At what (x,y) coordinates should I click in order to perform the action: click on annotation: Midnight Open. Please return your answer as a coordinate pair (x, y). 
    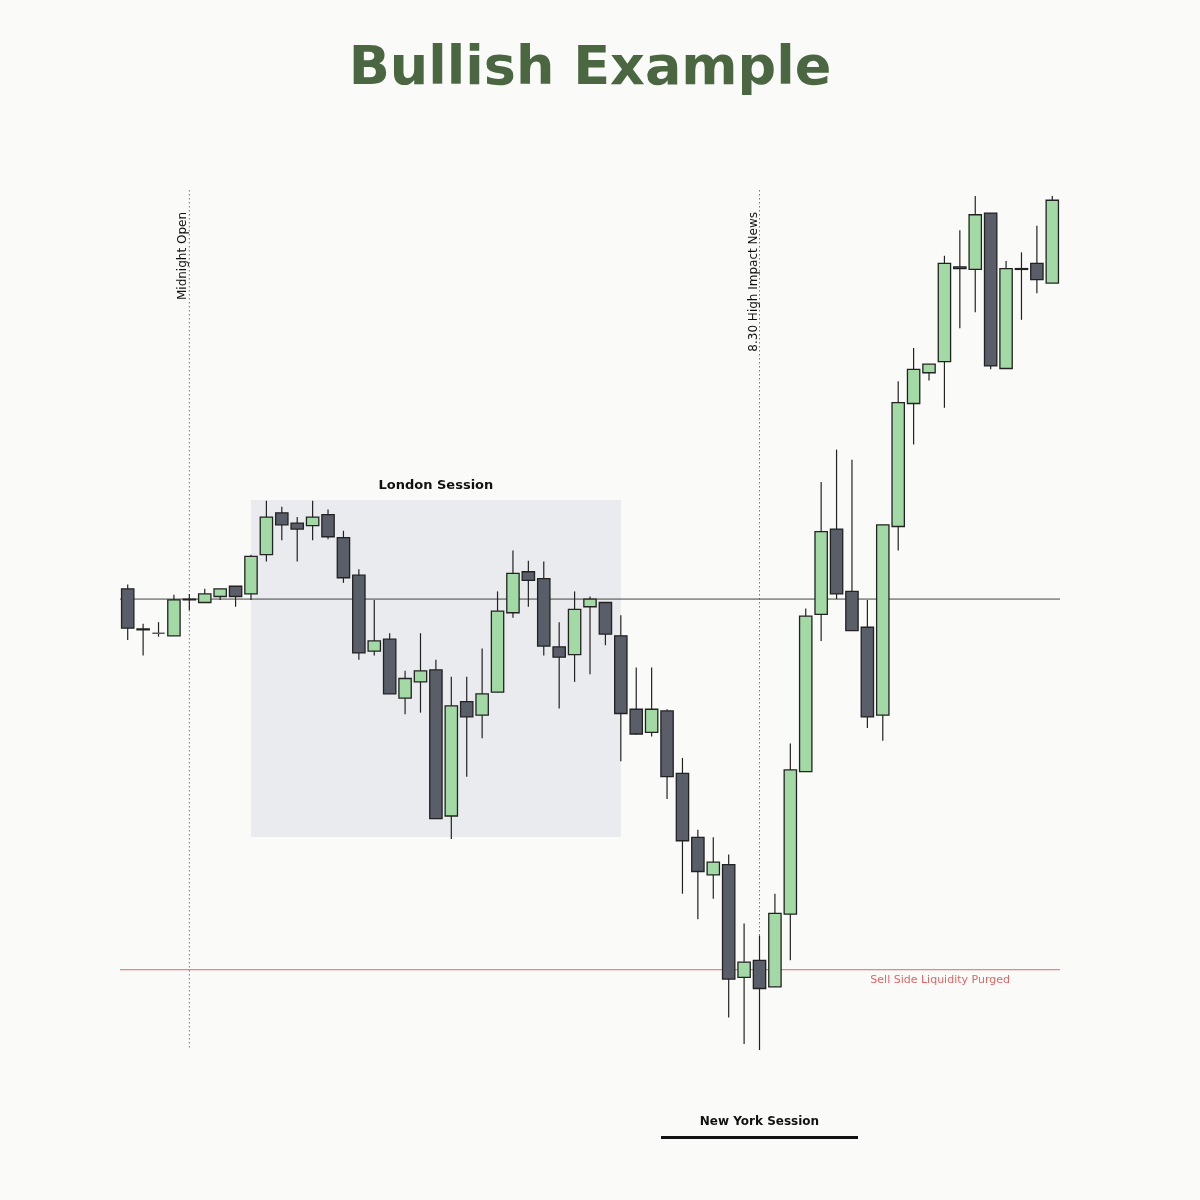
    Looking at the image, I should click on (182, 256).